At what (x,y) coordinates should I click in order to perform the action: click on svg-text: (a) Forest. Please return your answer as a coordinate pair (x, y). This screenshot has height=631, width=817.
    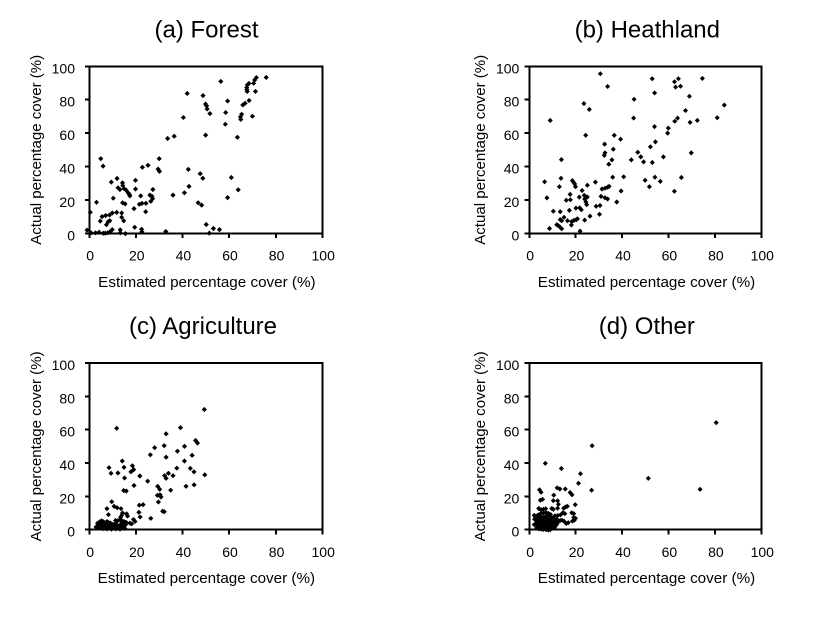
    Looking at the image, I should click on (206, 29).